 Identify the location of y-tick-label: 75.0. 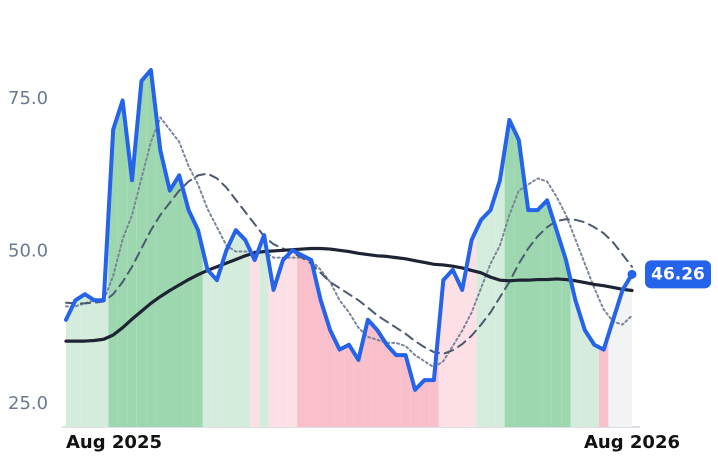
(28, 98).